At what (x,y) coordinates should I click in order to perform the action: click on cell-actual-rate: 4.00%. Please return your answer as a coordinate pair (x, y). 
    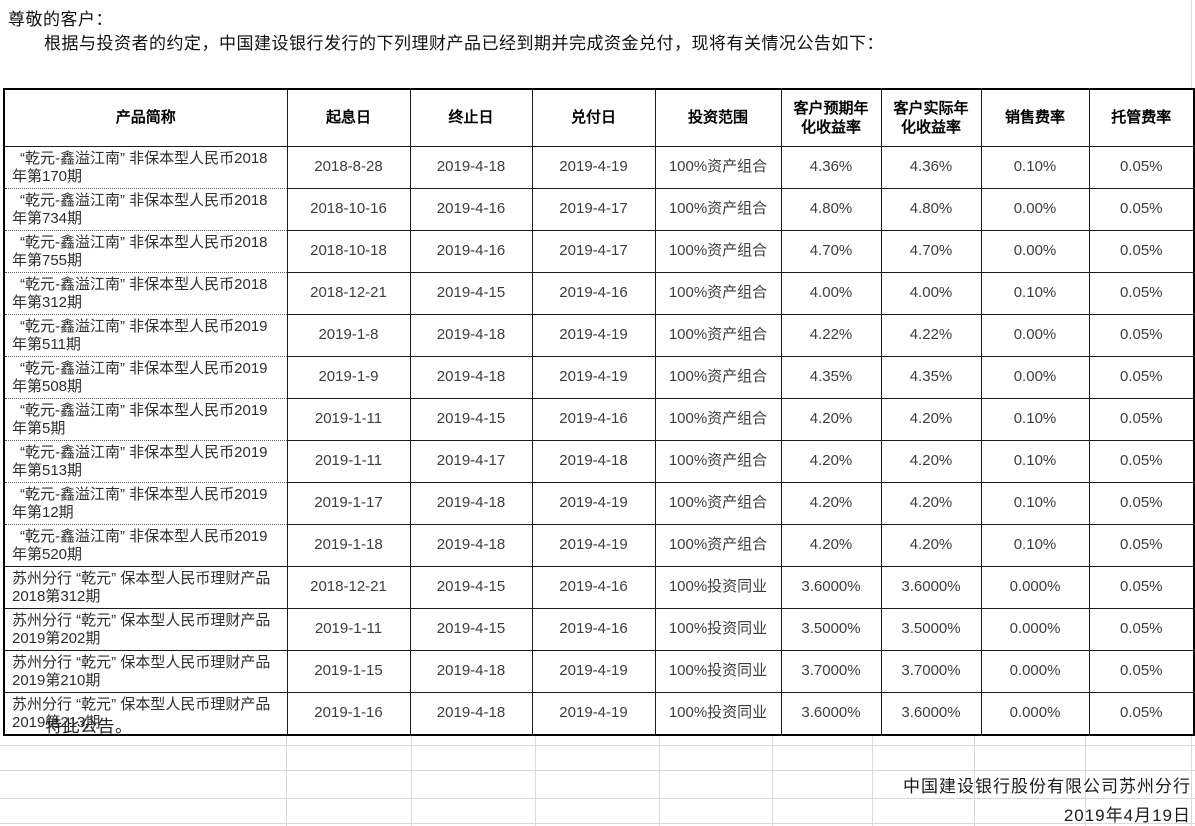
    Looking at the image, I should click on (931, 293).